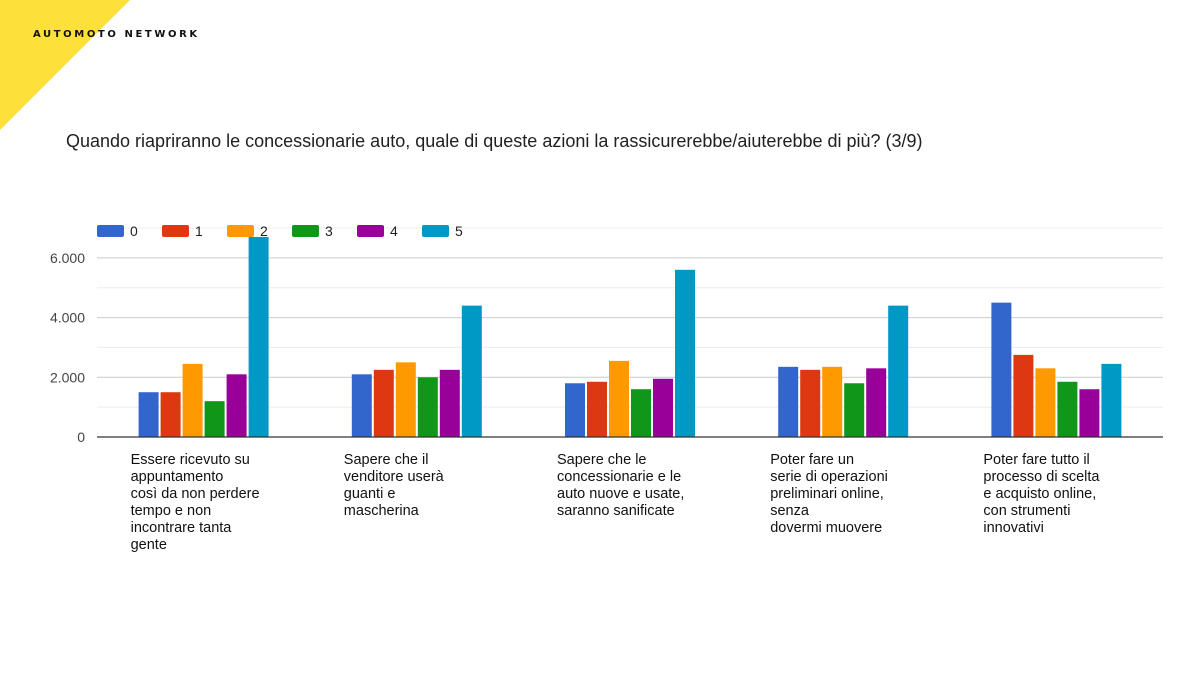  I want to click on brand-logo-text: AUTOMOTO NETWORK, so click(116, 34).